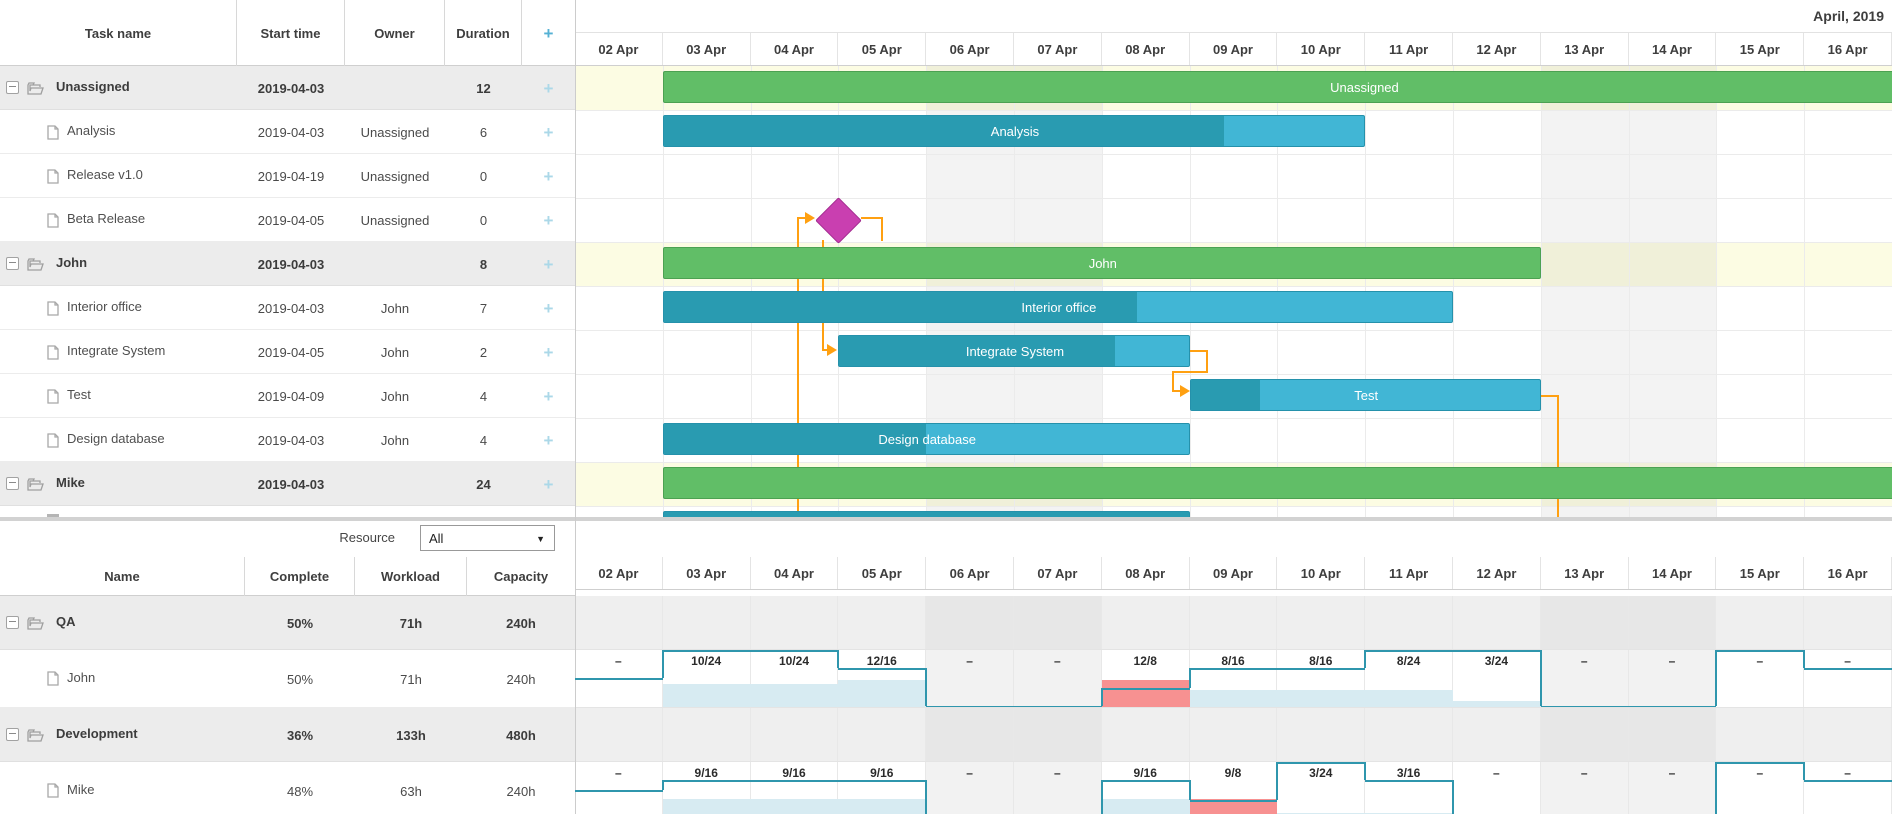  Describe the element at coordinates (287, 679) in the screenshot. I see `resource-row-john: John 50% 71h 240h` at that location.